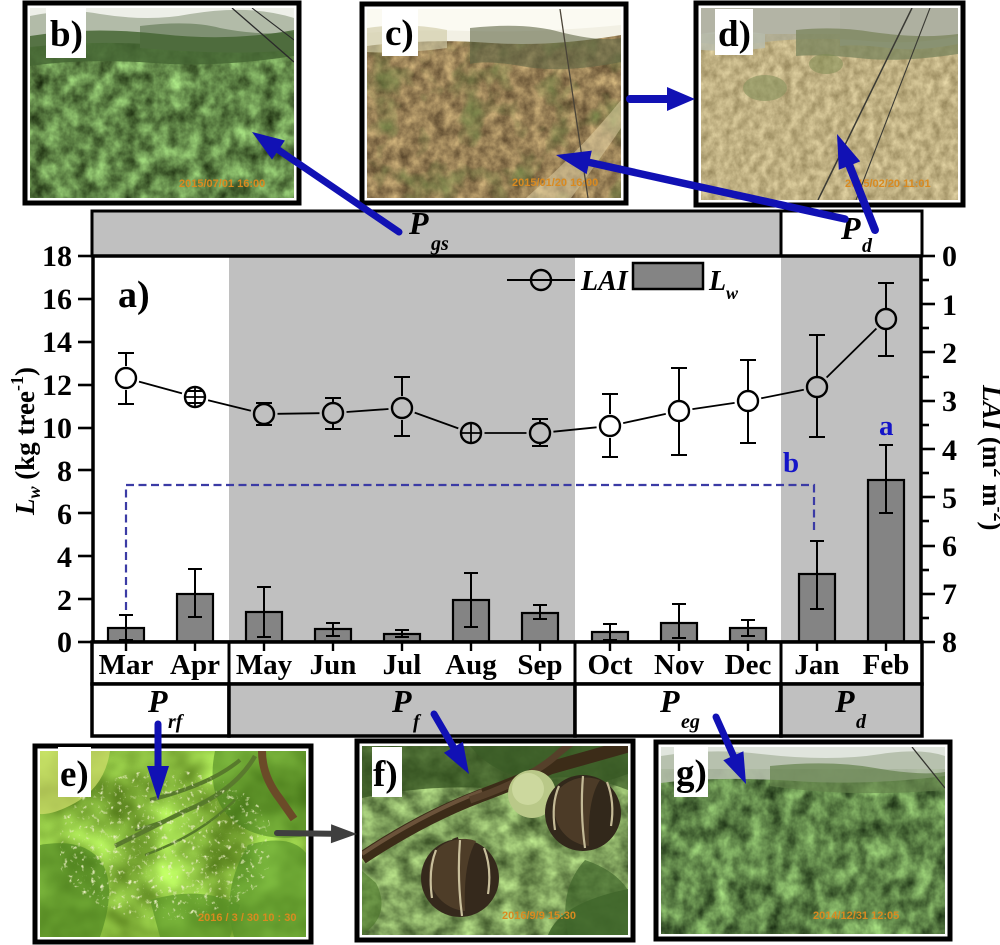 This screenshot has width=1000, height=945. What do you see at coordinates (25, 441) in the screenshot?
I see `svg-text: Lw (kg tree-1)` at bounding box center [25, 441].